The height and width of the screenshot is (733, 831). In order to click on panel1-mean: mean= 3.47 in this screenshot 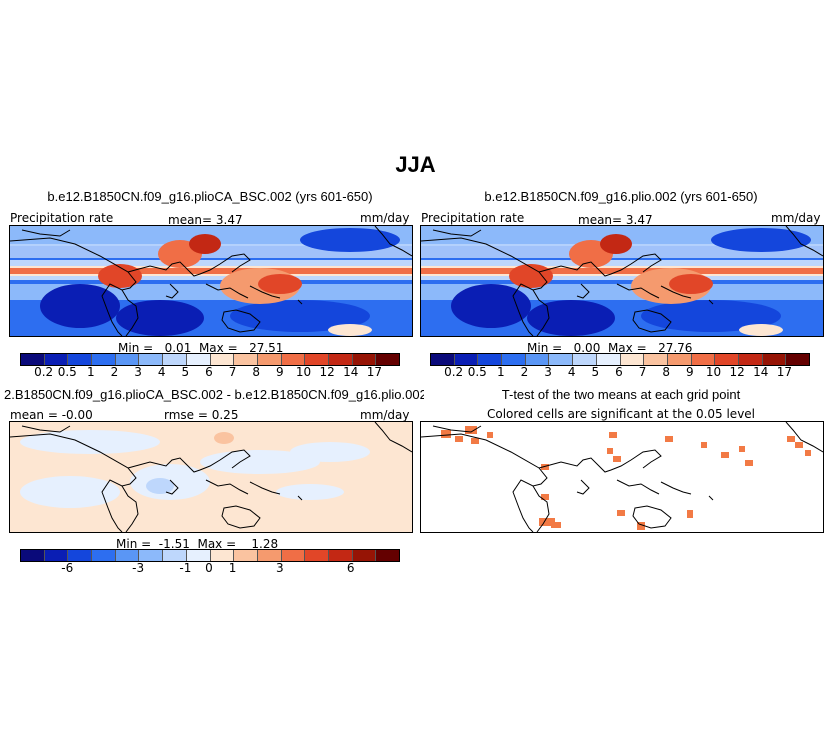, I will do `click(205, 220)`.